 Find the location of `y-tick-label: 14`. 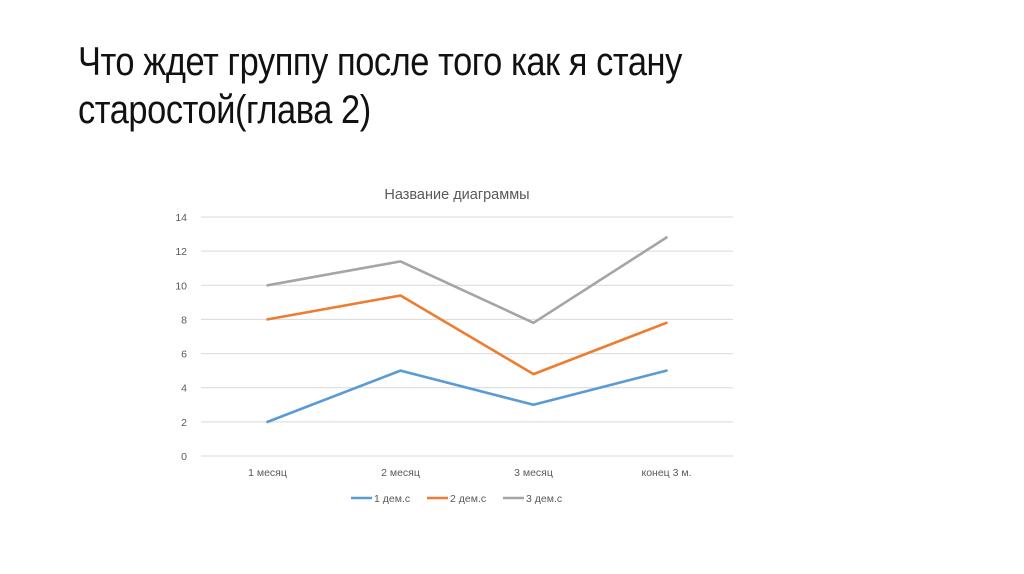

y-tick-label: 14 is located at coordinates (181, 218).